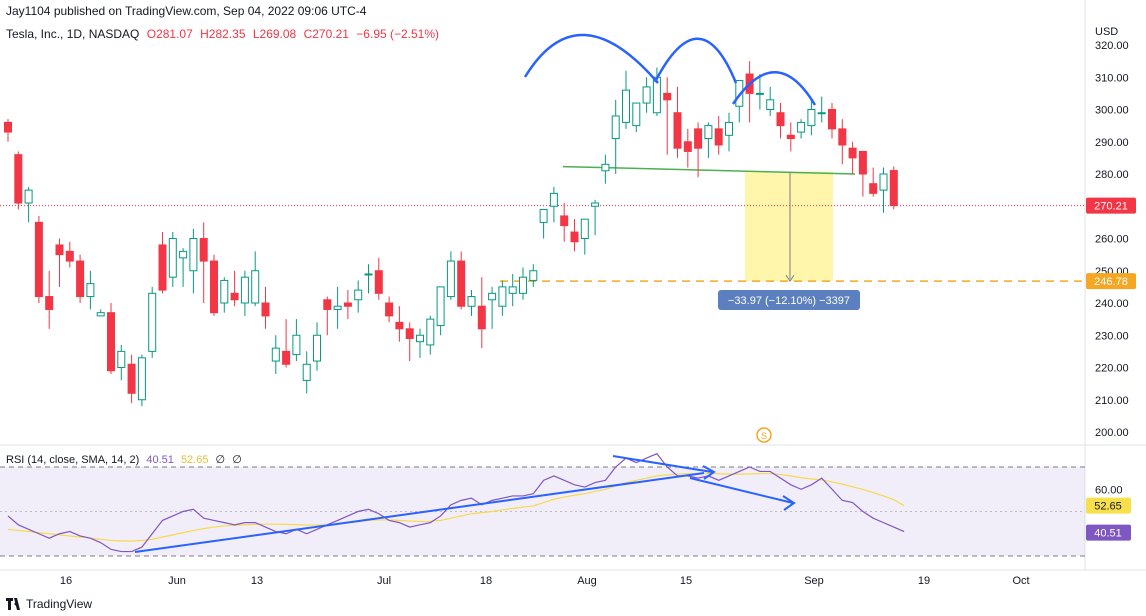 The height and width of the screenshot is (616, 1146). I want to click on low-value: L269.08, so click(274, 34).